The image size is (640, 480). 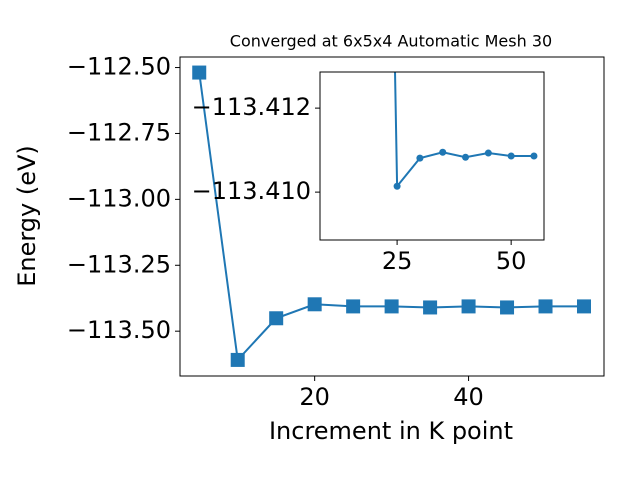 I want to click on plot-frame, so click(x=432, y=156).